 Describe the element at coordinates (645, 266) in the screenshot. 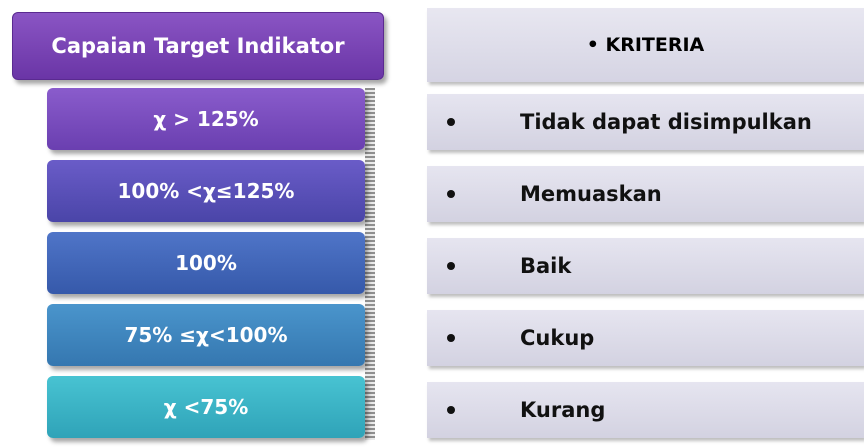

I see `criteria-box: Baik` at that location.